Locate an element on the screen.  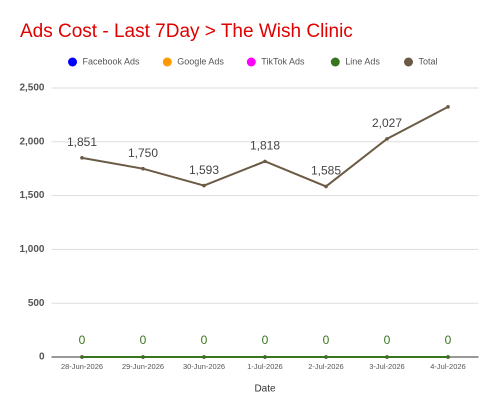
x-tick-label: 29-Jun-2026 is located at coordinates (143, 366).